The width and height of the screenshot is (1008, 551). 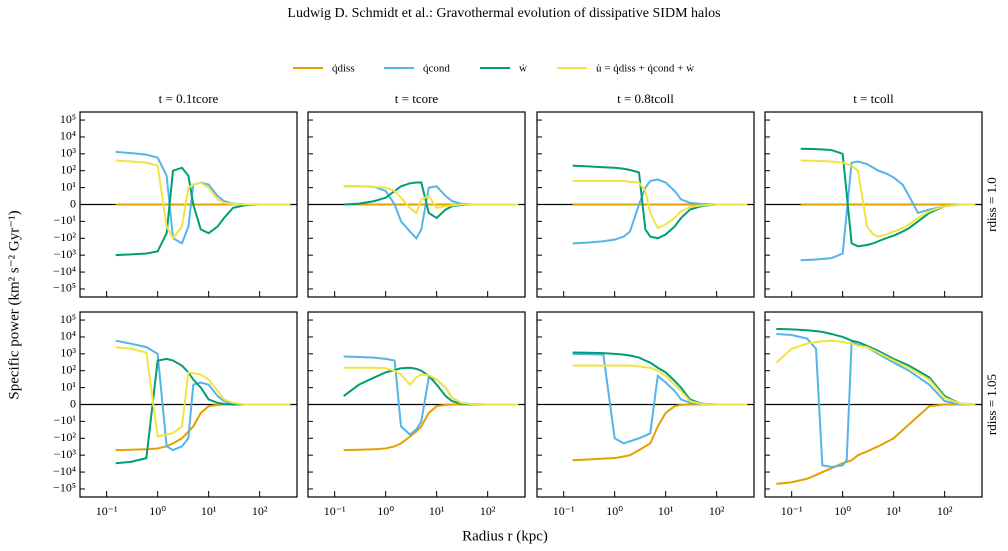 I want to click on panel-title: t = tcoll, so click(x=873, y=98).